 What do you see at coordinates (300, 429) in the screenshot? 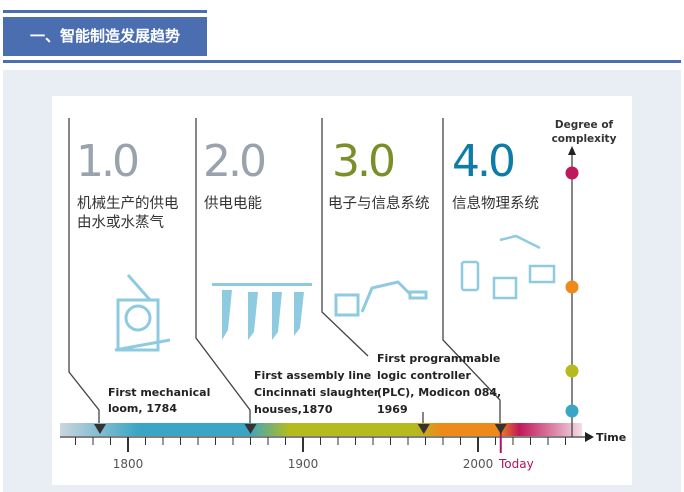
I see `event-markers` at bounding box center [300, 429].